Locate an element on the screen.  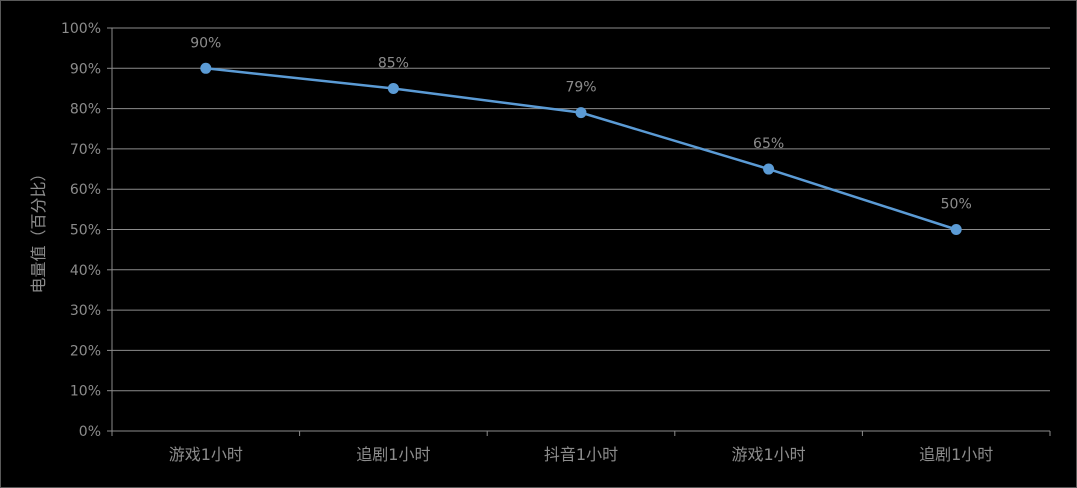
y-tick-label: 100% is located at coordinates (81, 29).